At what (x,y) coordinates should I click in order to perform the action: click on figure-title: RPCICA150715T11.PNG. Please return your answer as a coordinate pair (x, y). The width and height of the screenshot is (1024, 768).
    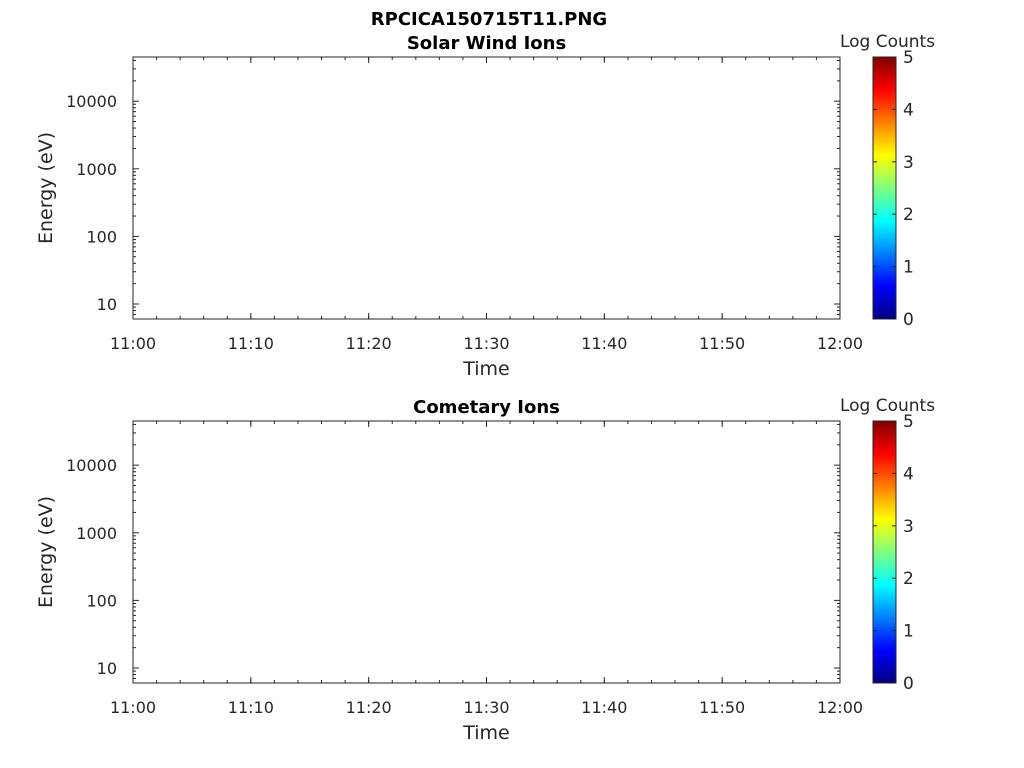
    Looking at the image, I should click on (489, 19).